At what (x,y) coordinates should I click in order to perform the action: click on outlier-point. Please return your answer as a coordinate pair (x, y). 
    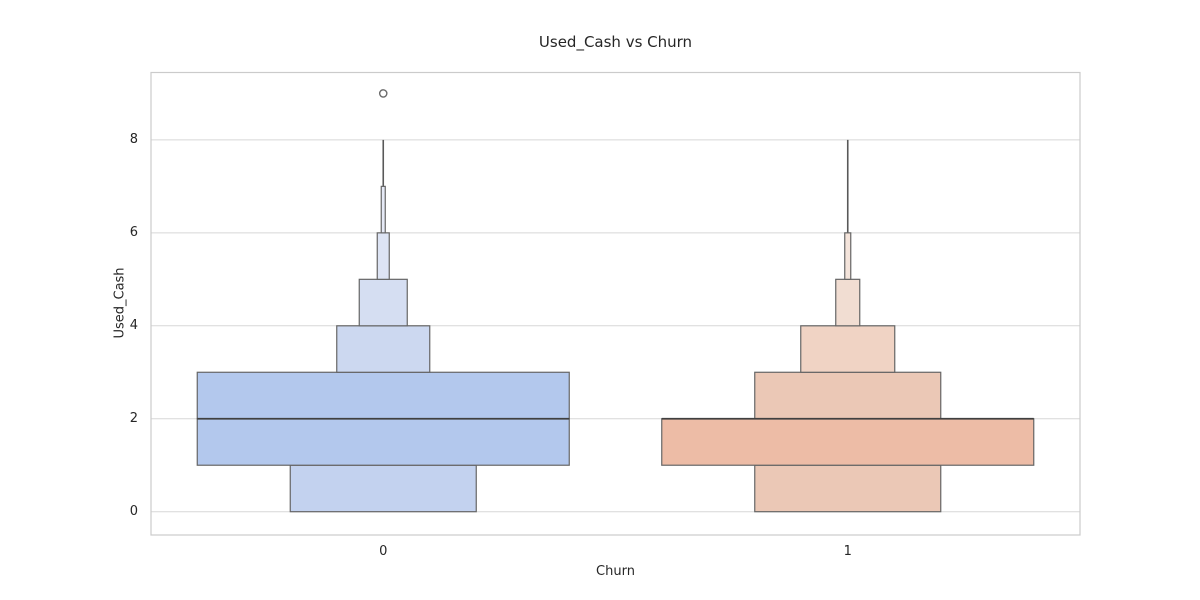
    Looking at the image, I should click on (383, 93).